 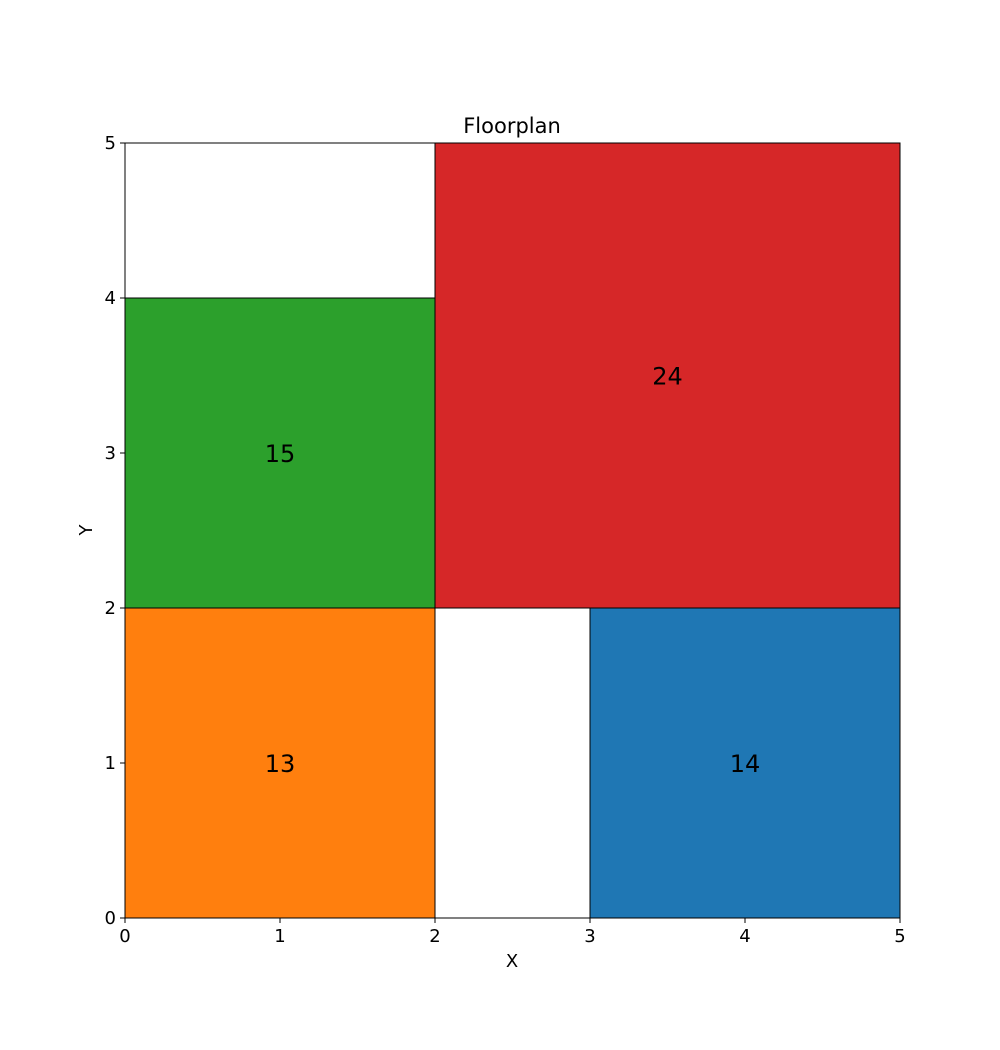 I want to click on y-tick-label: 1, so click(x=110, y=763).